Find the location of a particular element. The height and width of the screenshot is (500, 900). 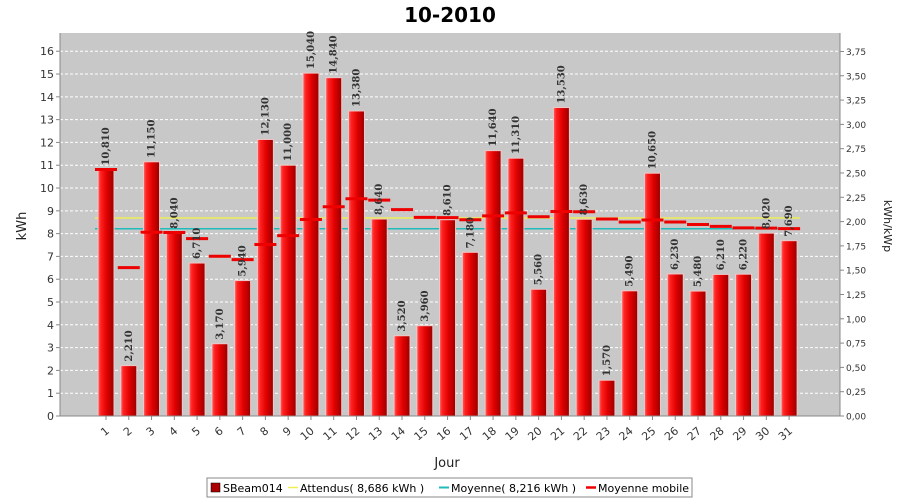

y-axis-label: kWh is located at coordinates (22, 226).